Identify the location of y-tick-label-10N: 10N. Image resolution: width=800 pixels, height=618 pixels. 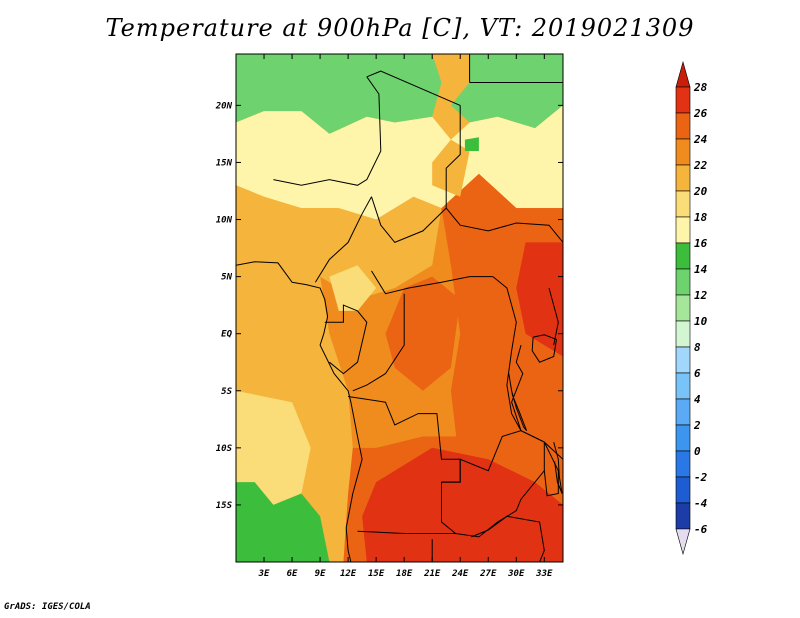
(224, 221).